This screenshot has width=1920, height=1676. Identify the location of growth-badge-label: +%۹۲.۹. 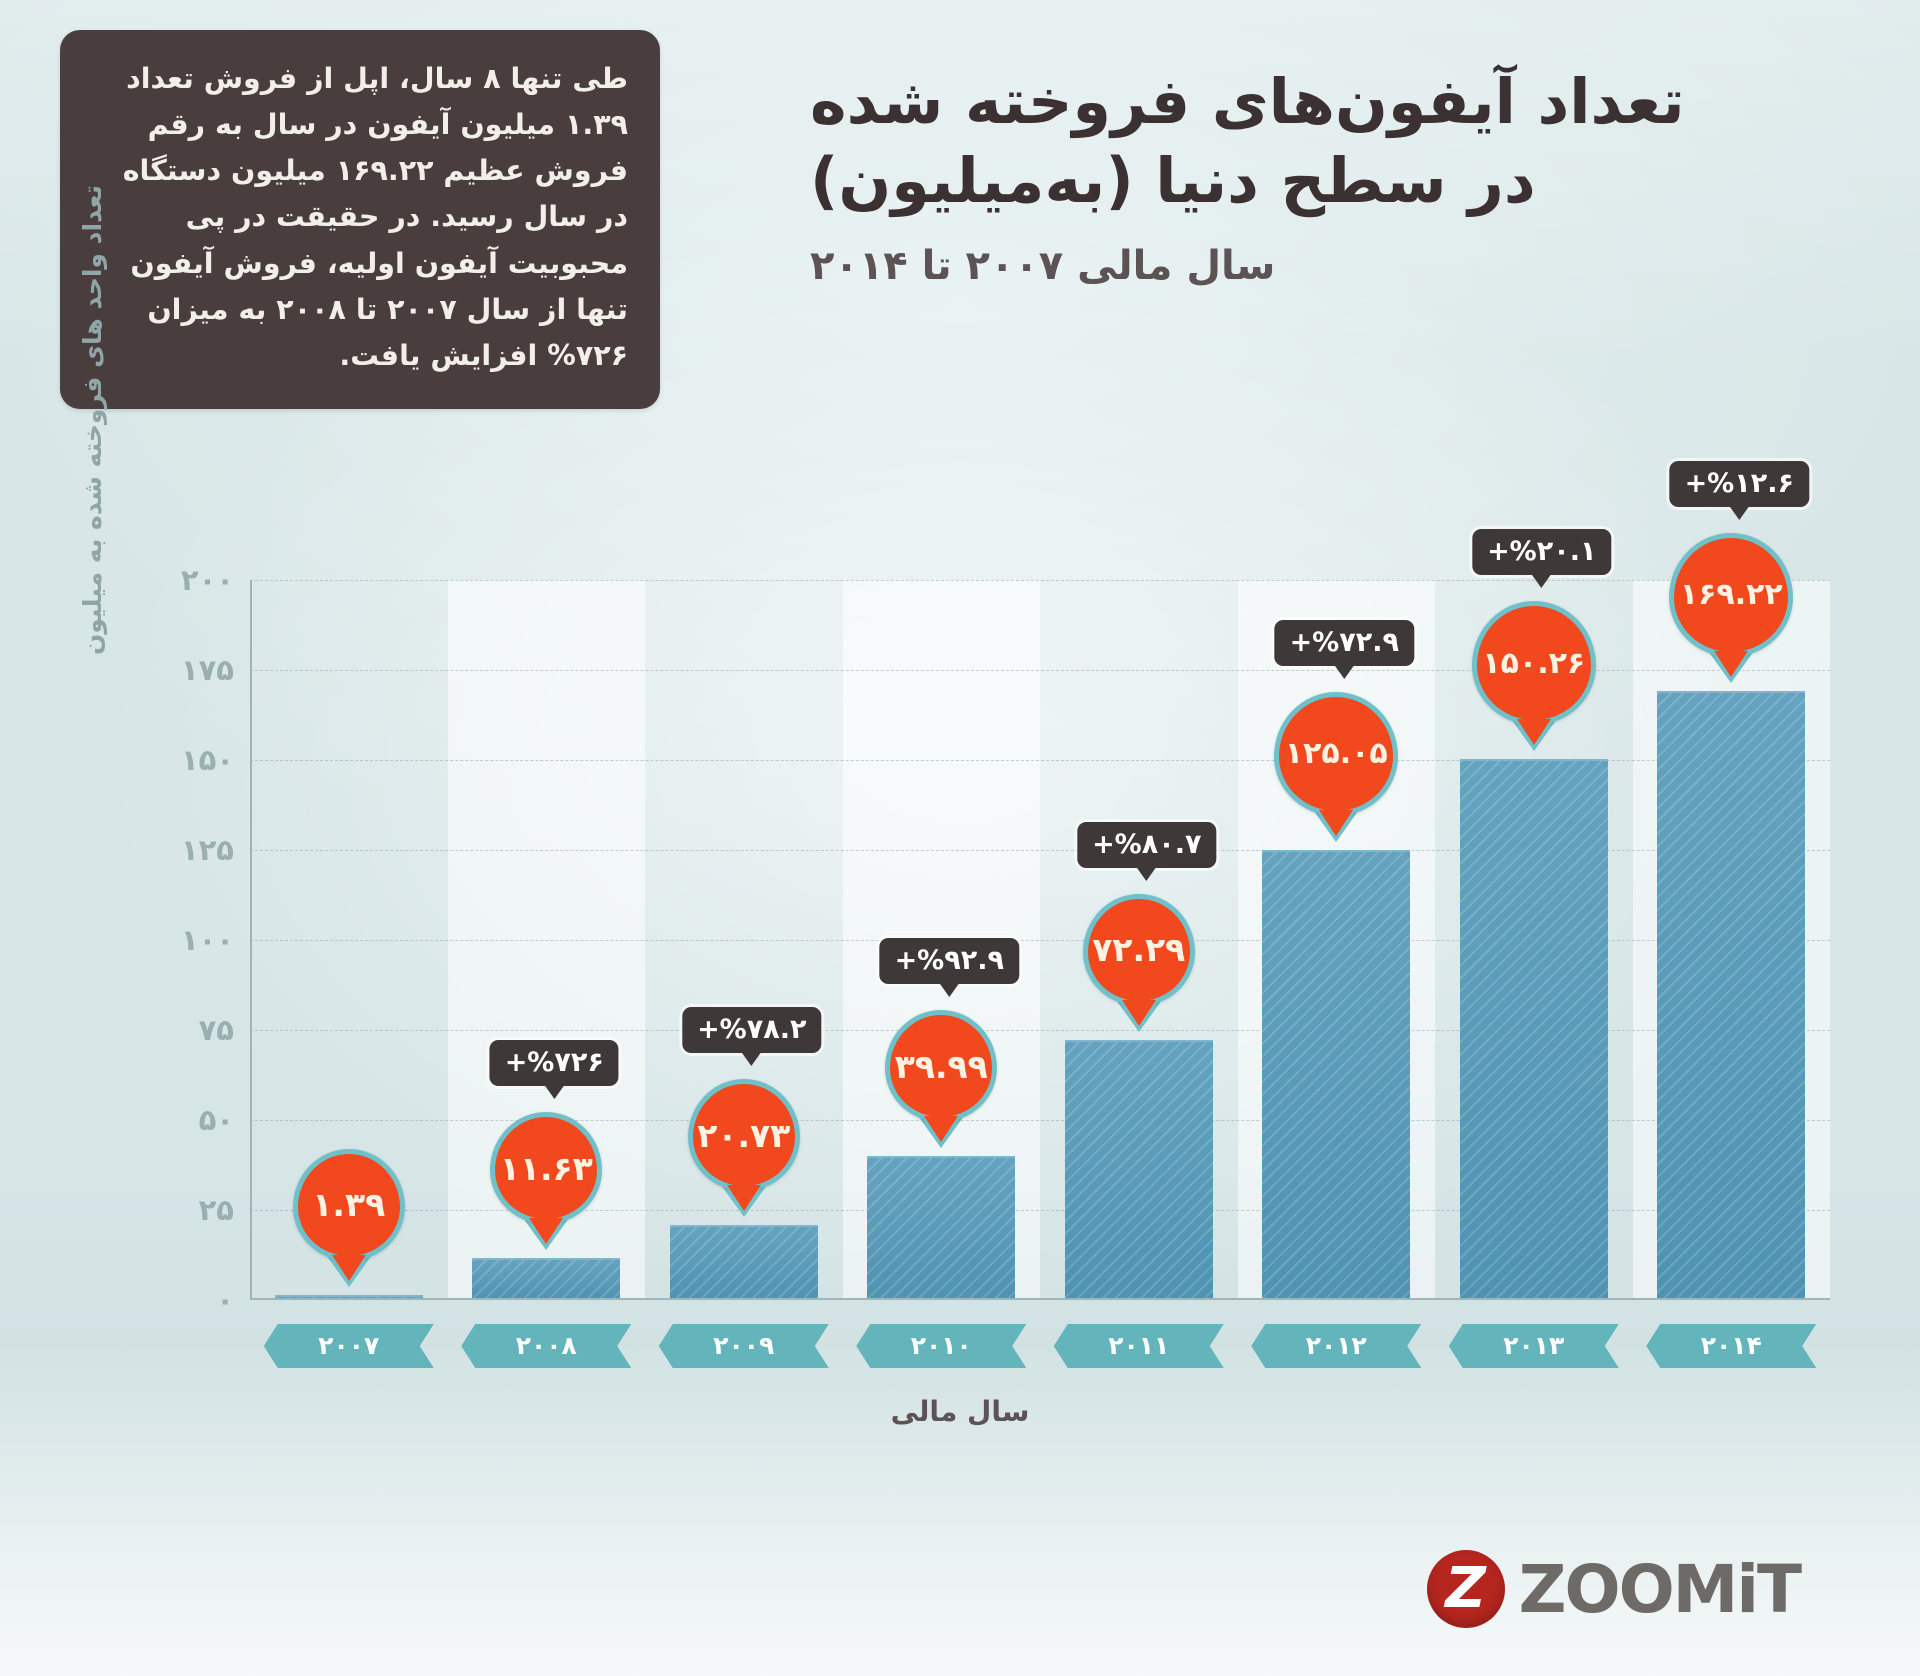
(949, 961).